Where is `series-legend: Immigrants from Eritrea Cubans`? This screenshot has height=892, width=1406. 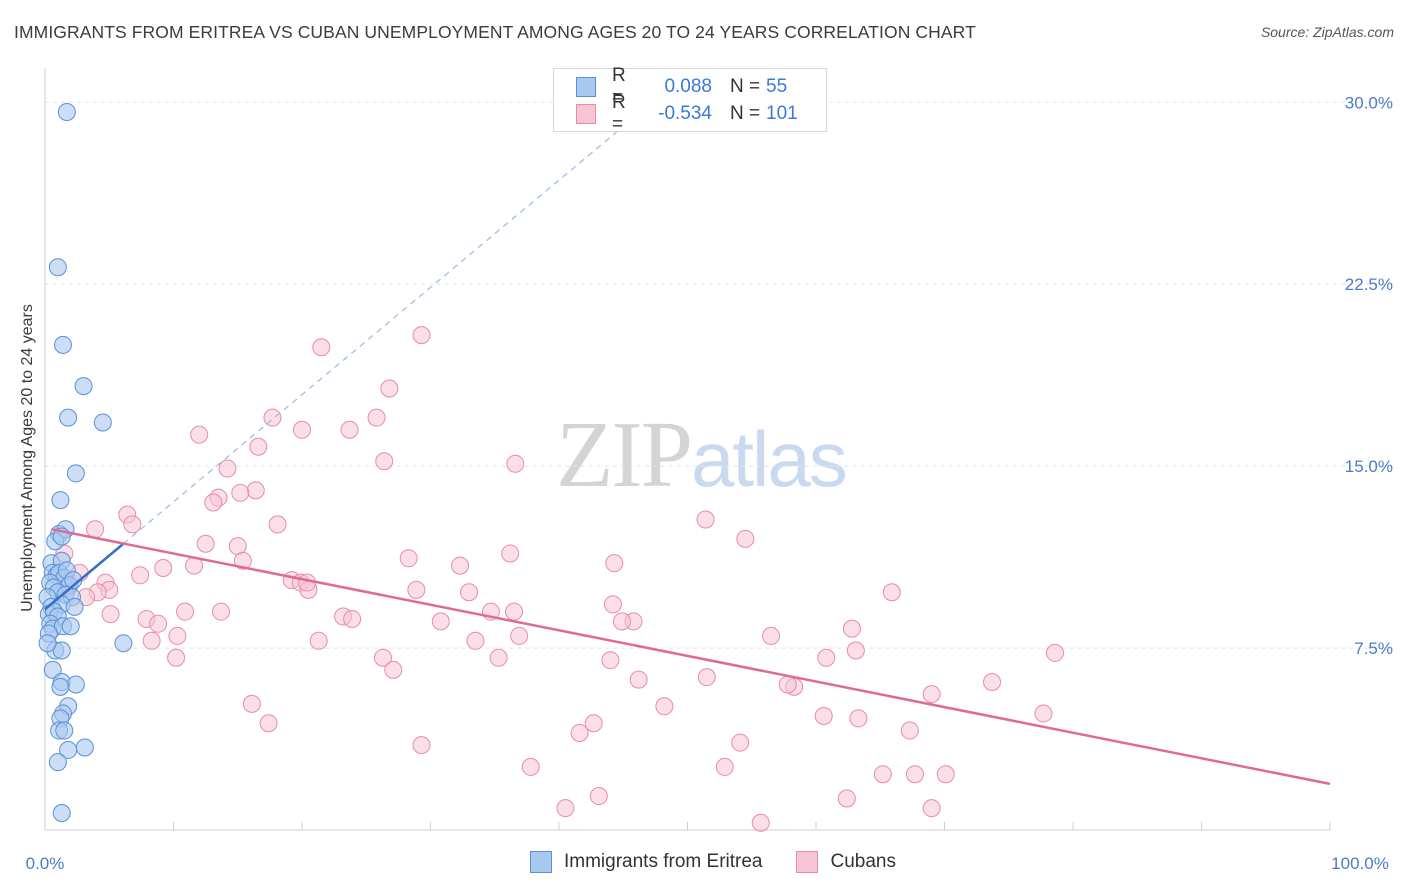 series-legend: Immigrants from Eritrea Cubans is located at coordinates (730, 862).